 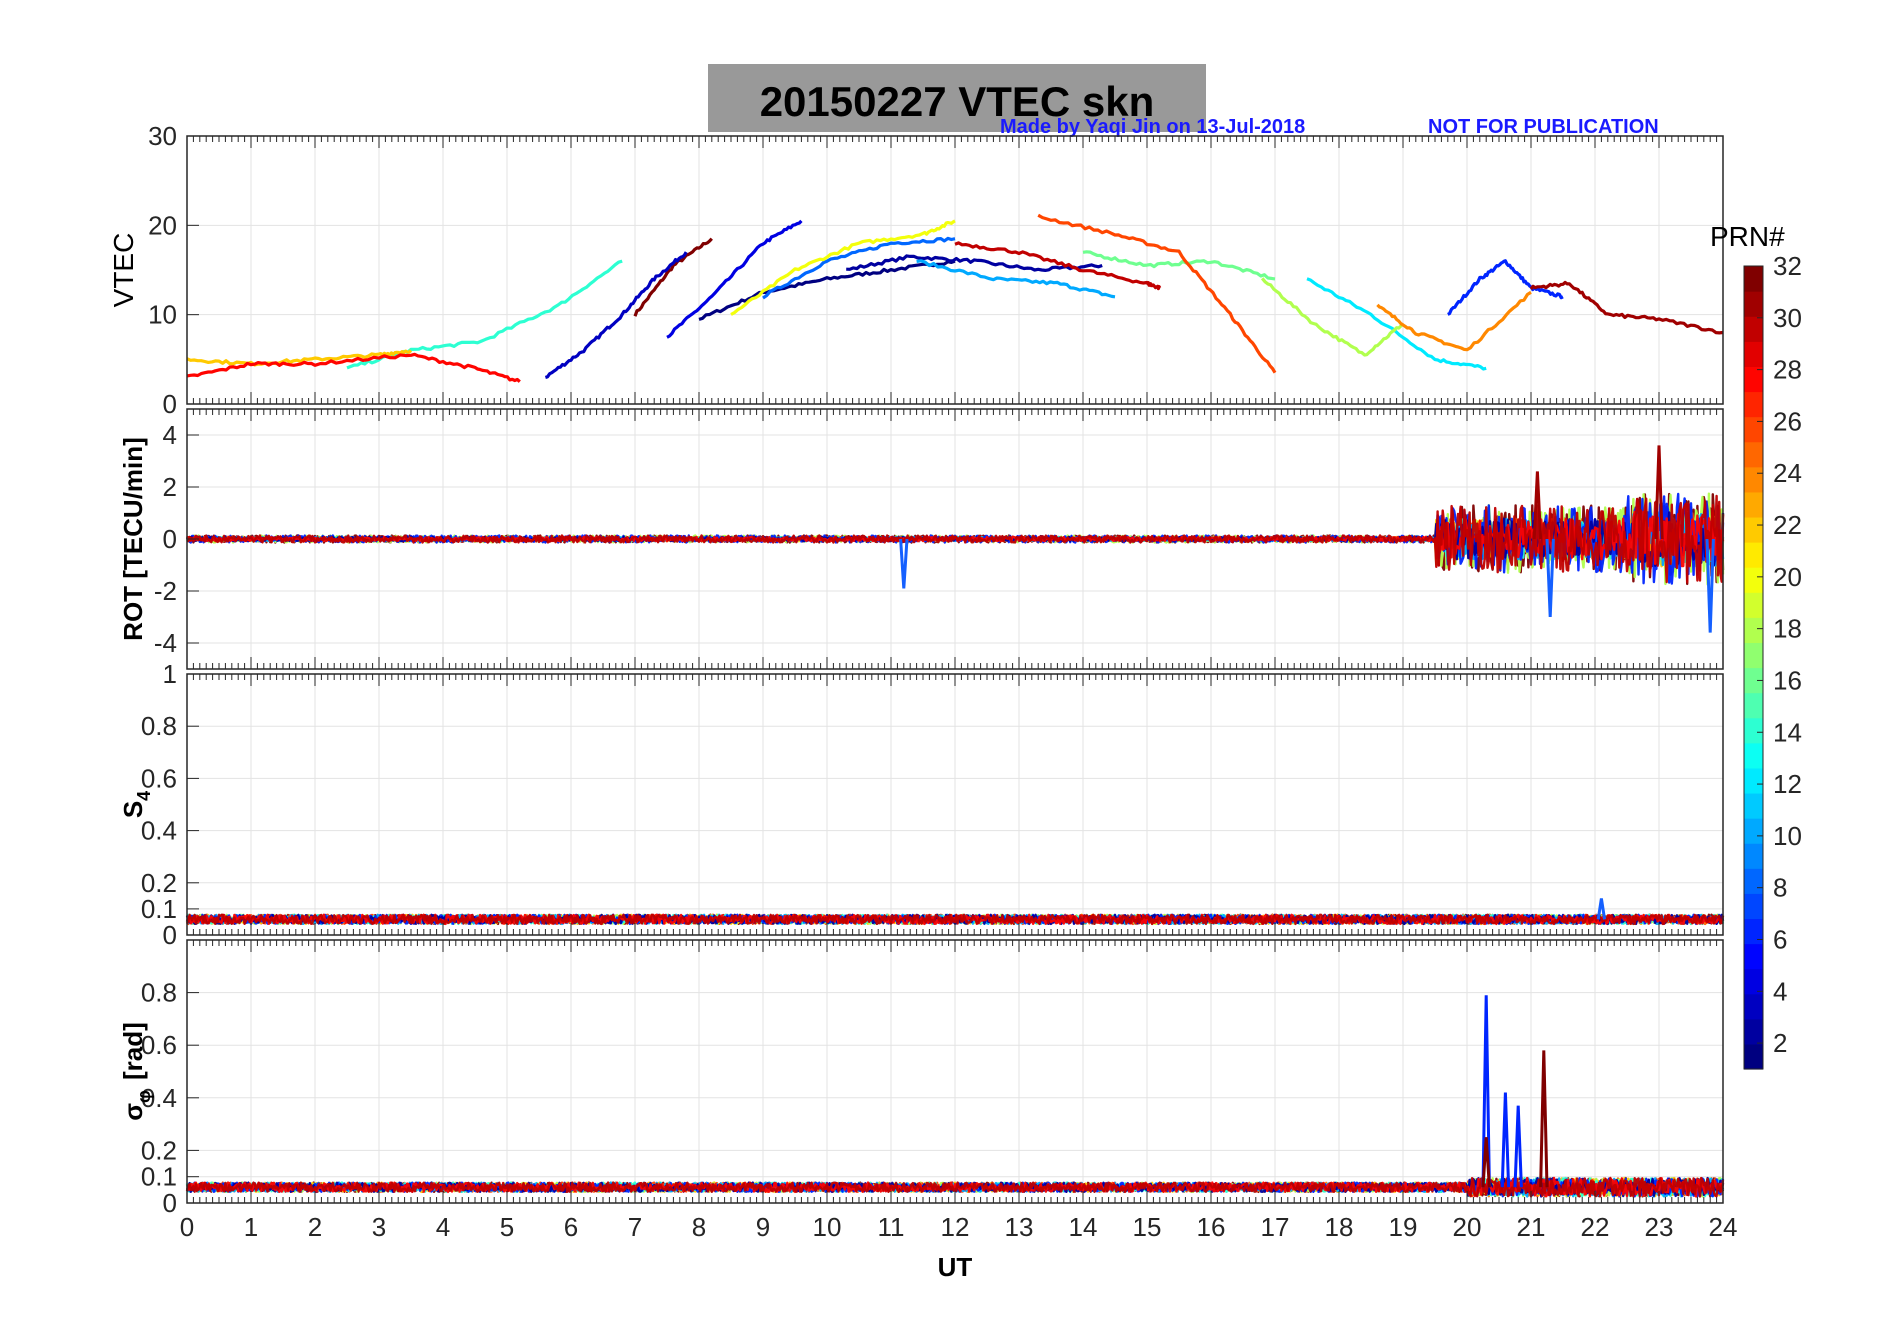 What do you see at coordinates (315, 1227) in the screenshot?
I see `x-tick-label: 2` at bounding box center [315, 1227].